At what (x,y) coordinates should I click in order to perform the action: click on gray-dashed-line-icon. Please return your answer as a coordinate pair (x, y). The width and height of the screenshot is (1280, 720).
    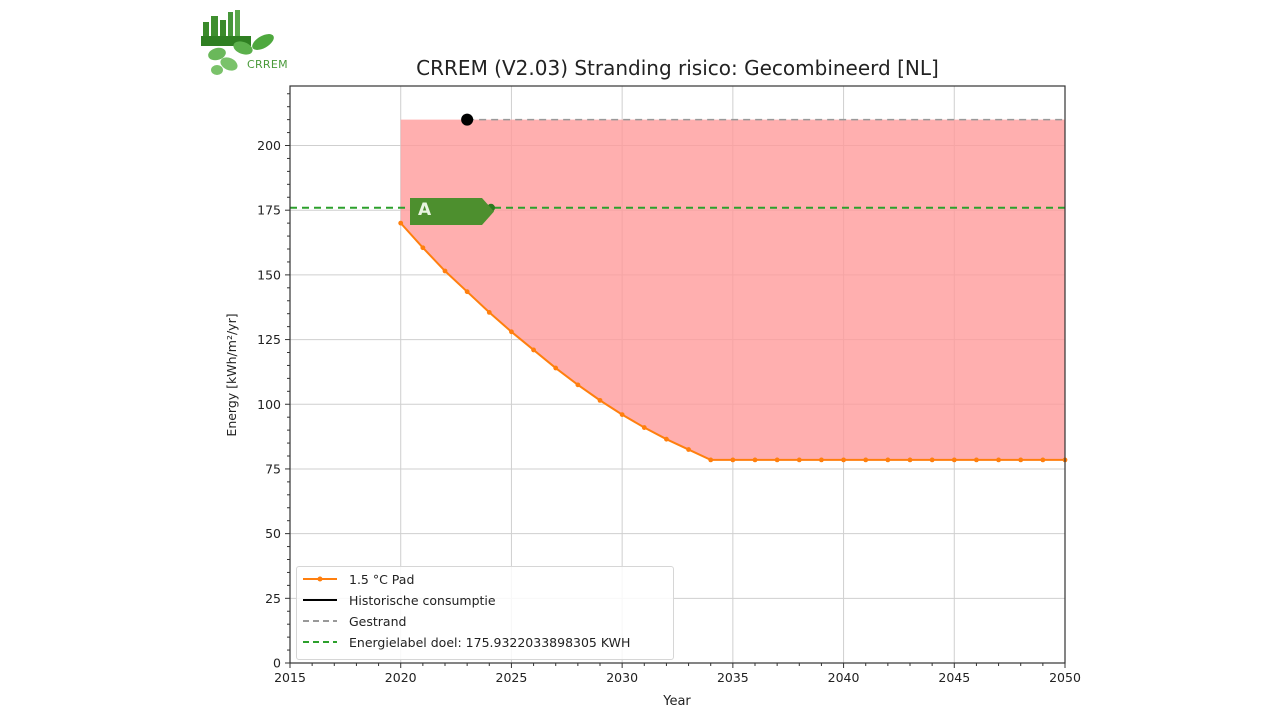
    Looking at the image, I should click on (320, 621).